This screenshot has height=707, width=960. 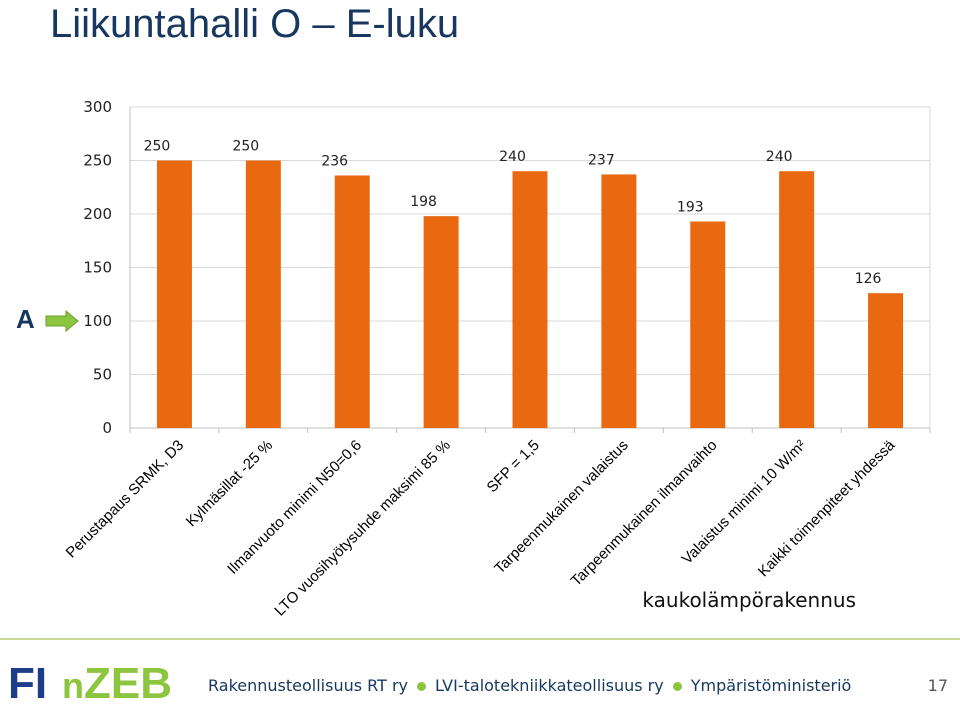 I want to click on building-type-label: kaukolämpörakennus, so click(x=749, y=600).